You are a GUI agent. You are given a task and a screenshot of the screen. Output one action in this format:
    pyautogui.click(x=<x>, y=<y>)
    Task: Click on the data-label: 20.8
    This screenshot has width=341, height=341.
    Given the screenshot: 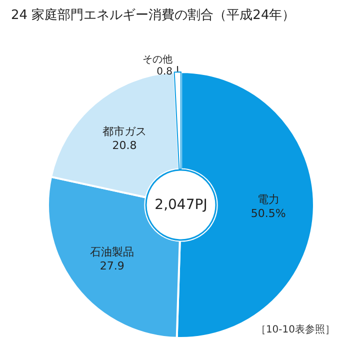 What is the action you would take?
    pyautogui.click(x=124, y=145)
    